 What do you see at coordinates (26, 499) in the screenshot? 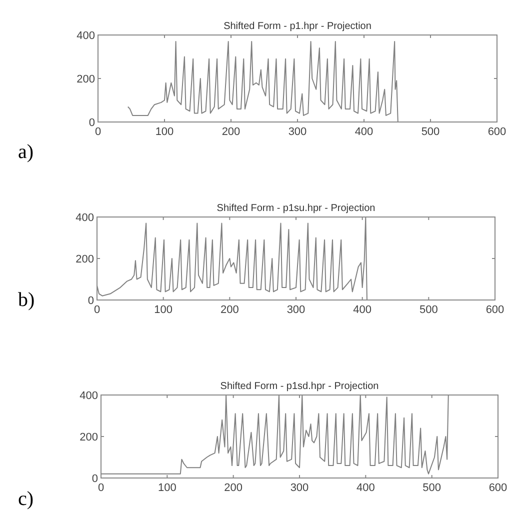
I see `text: c)` at bounding box center [26, 499].